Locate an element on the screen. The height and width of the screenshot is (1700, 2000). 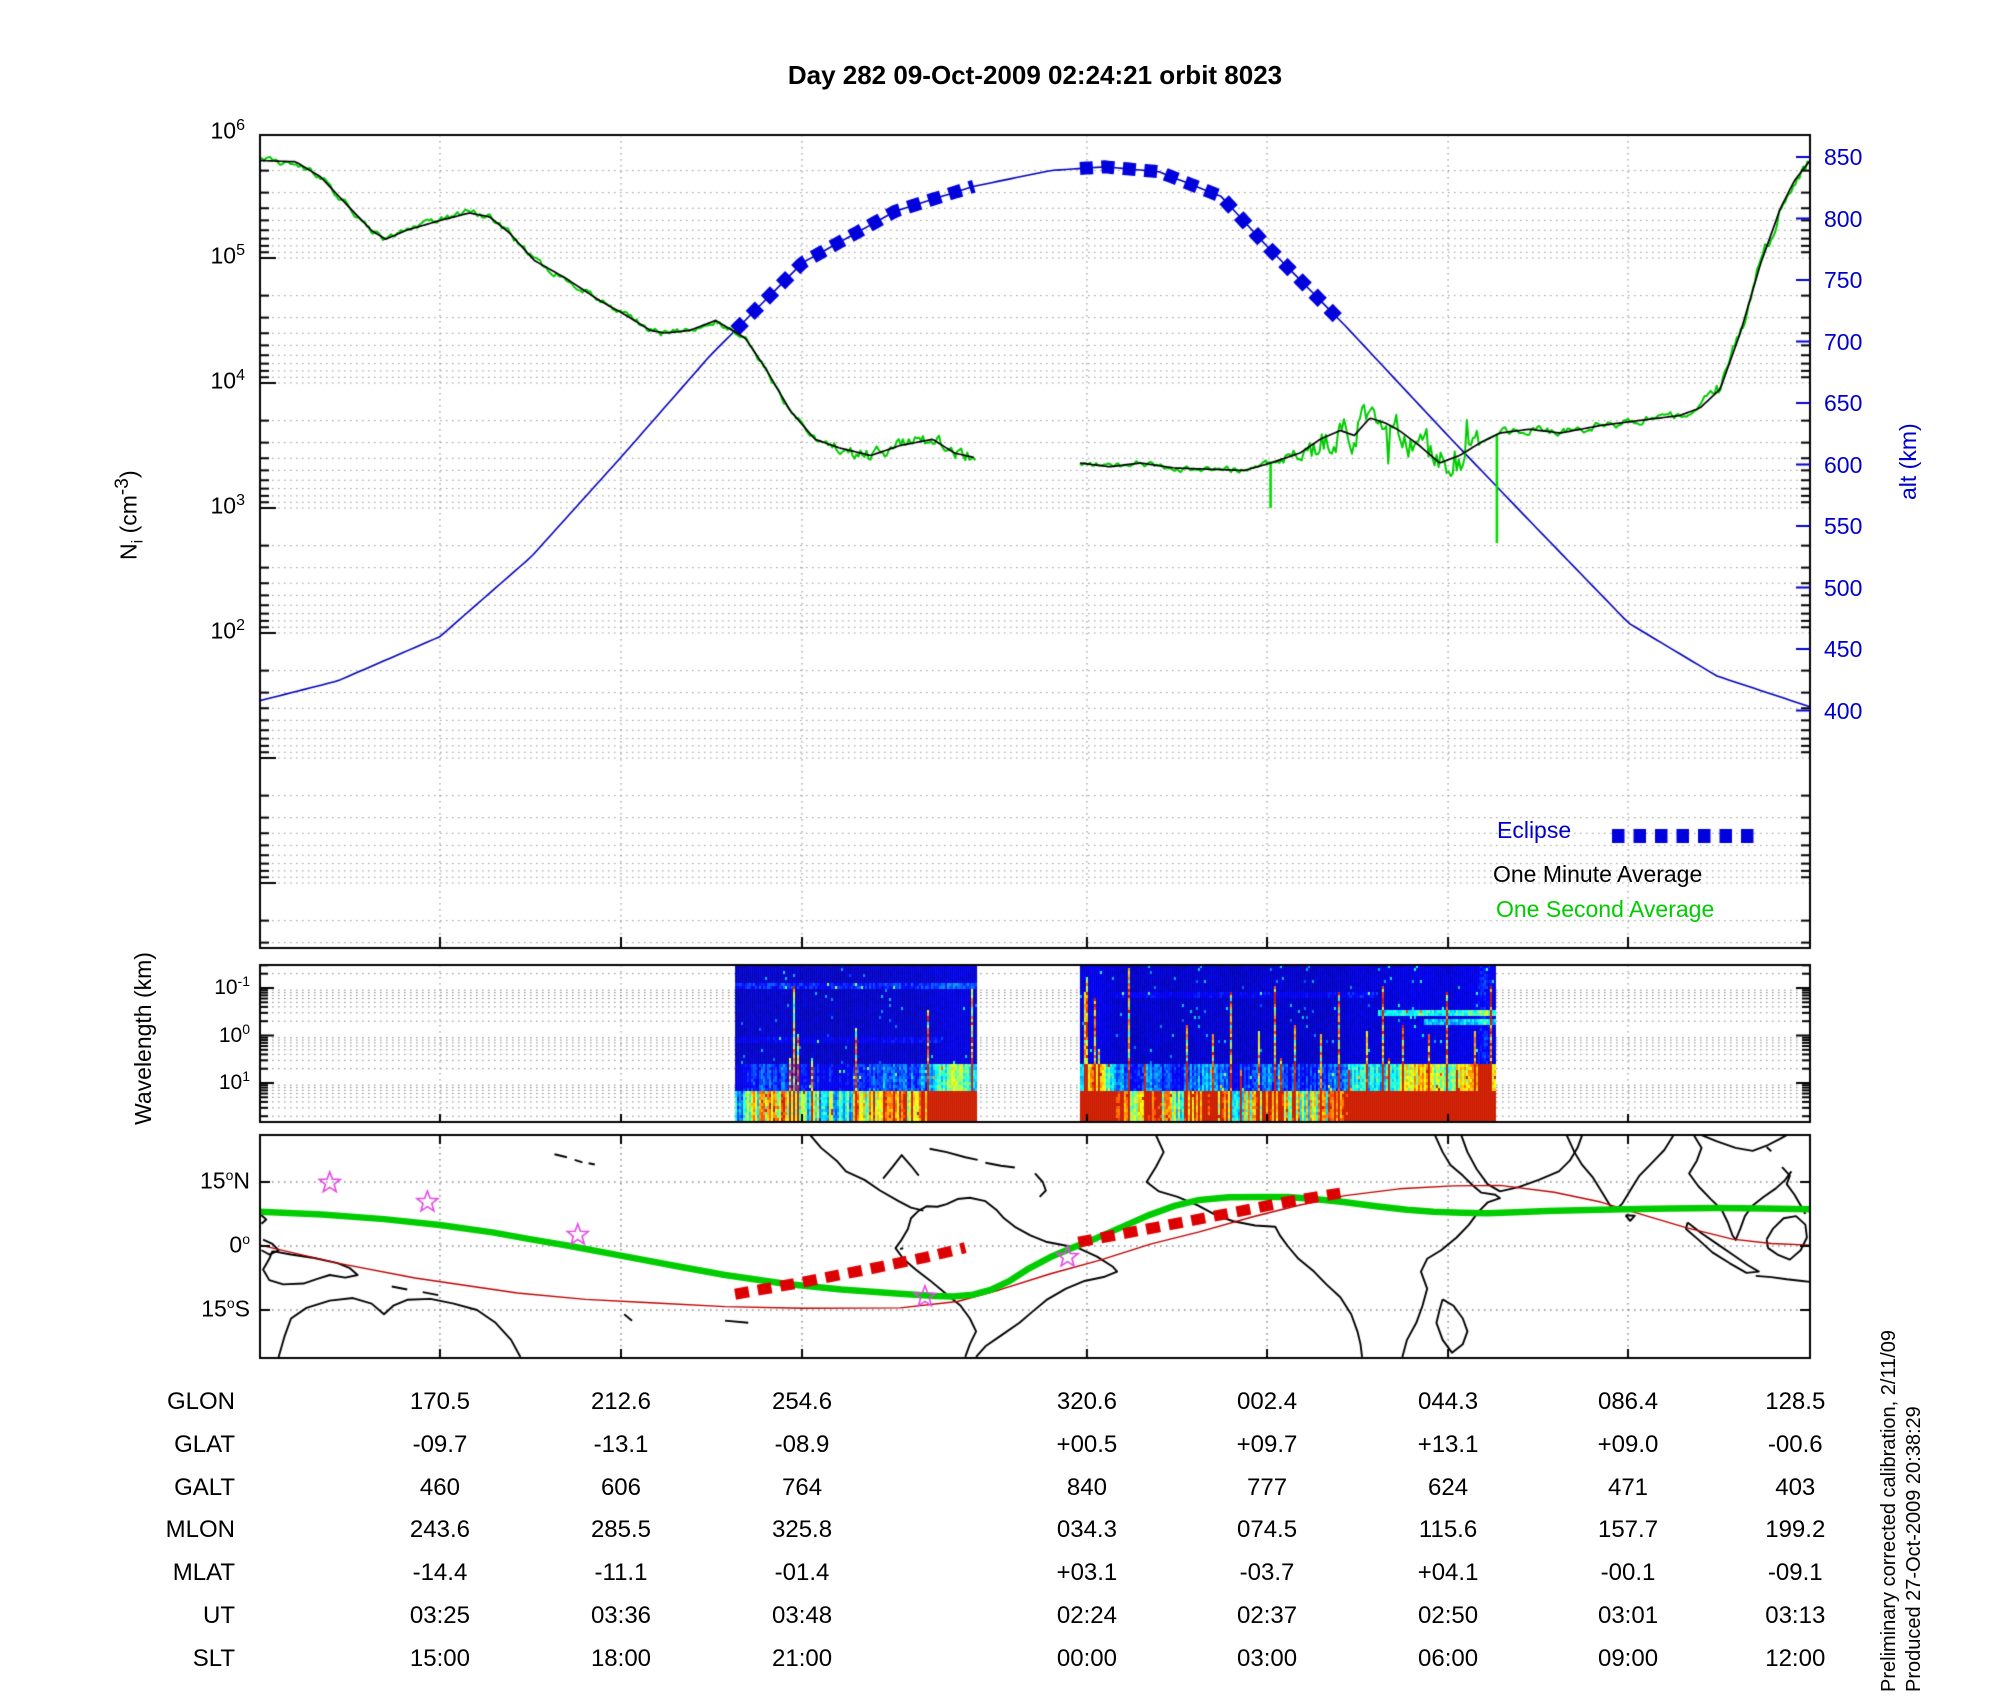
table-cell-galt-3: 840 is located at coordinates (1086, 1487).